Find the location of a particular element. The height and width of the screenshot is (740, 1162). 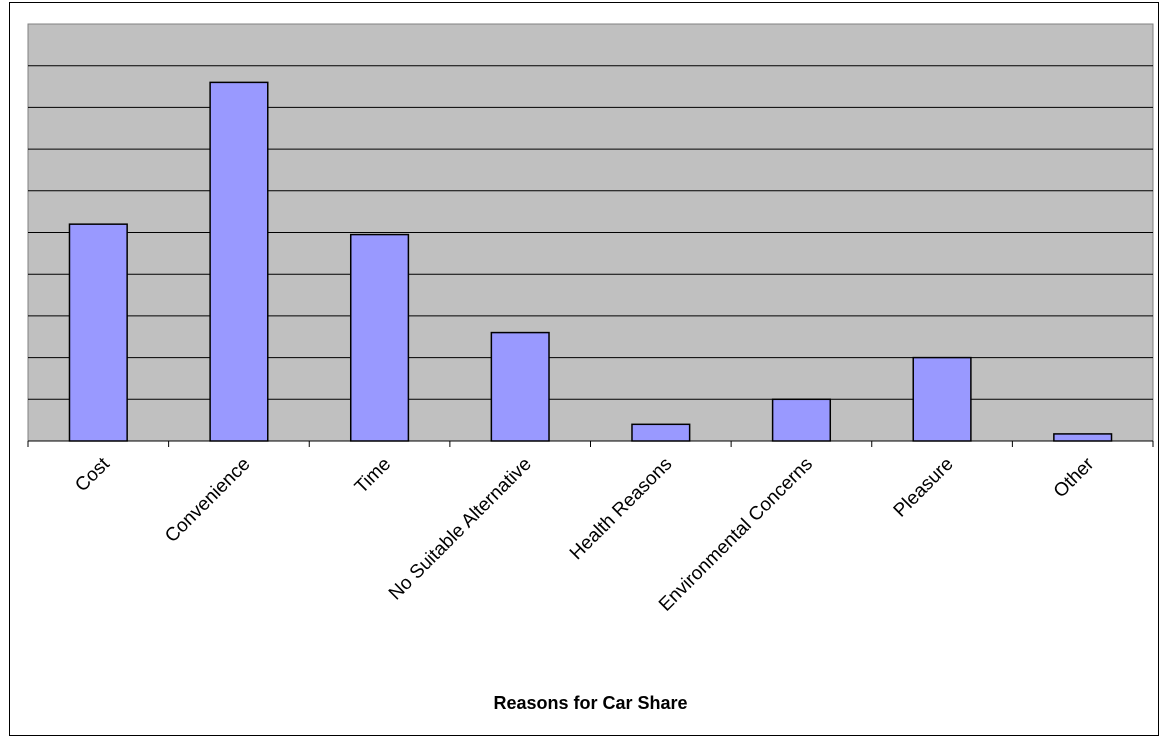

x-tick-label: No Suitable Alternative is located at coordinates (460, 529).